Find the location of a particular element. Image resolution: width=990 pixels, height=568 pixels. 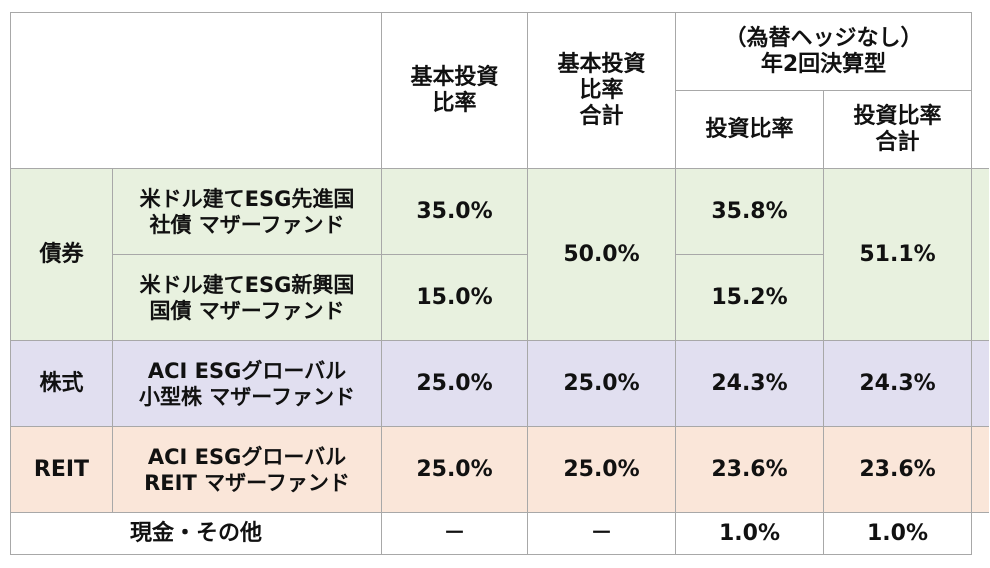

header-inv-ratio: 投資比率 is located at coordinates (749, 129).